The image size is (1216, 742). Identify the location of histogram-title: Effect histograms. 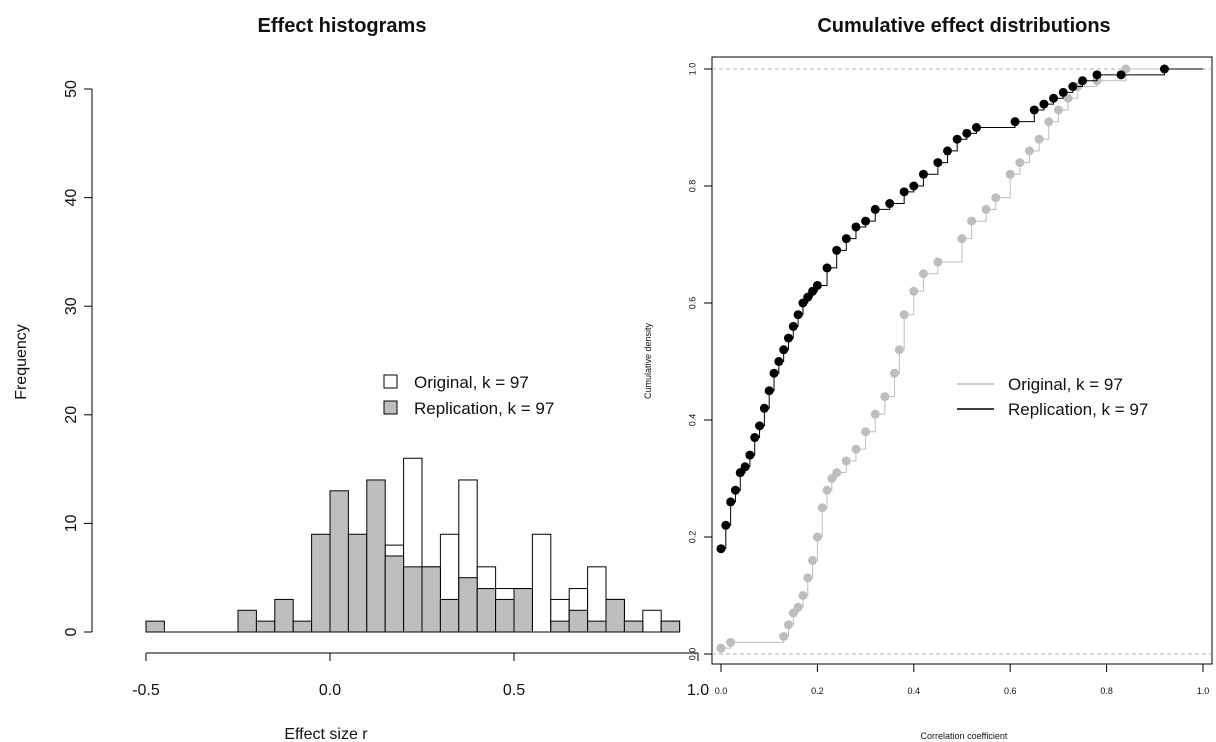
(342, 26).